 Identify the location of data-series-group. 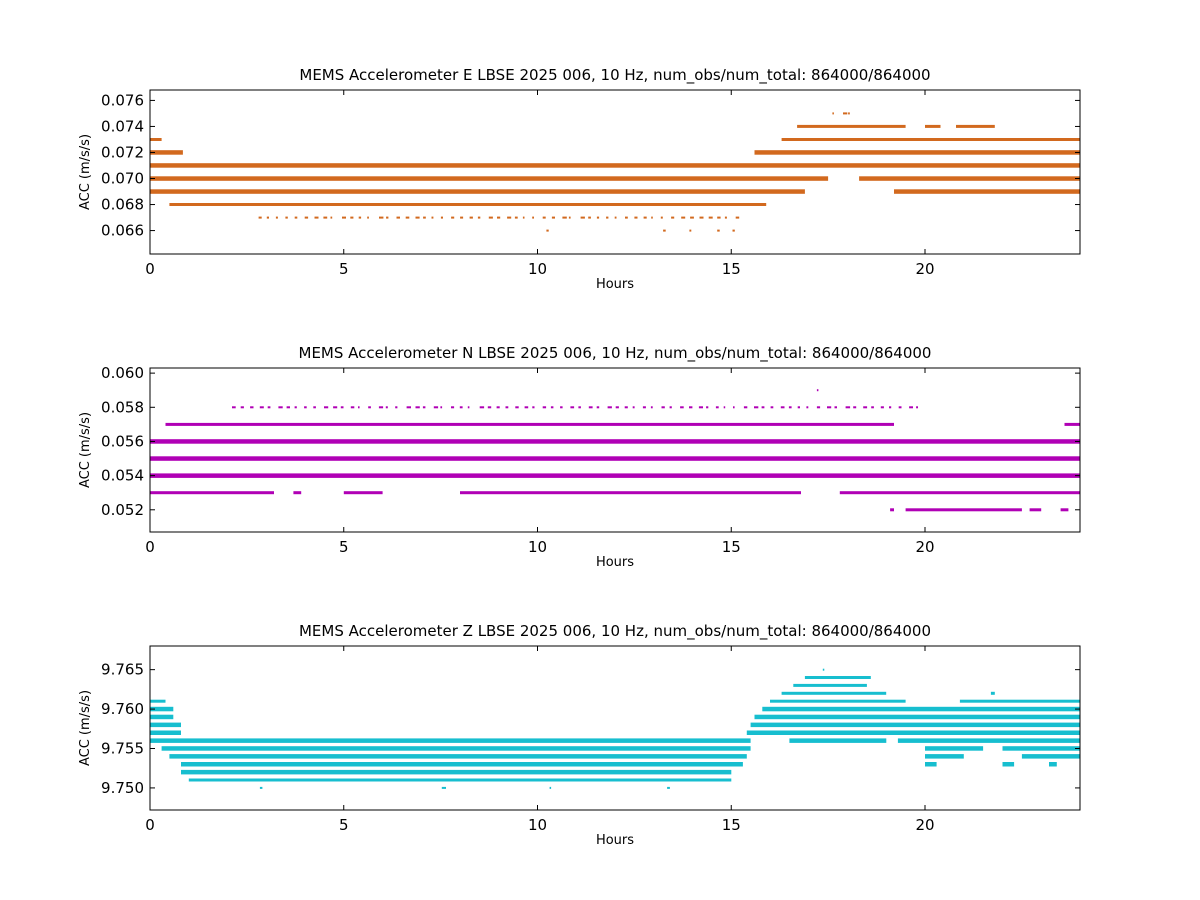
(615, 172).